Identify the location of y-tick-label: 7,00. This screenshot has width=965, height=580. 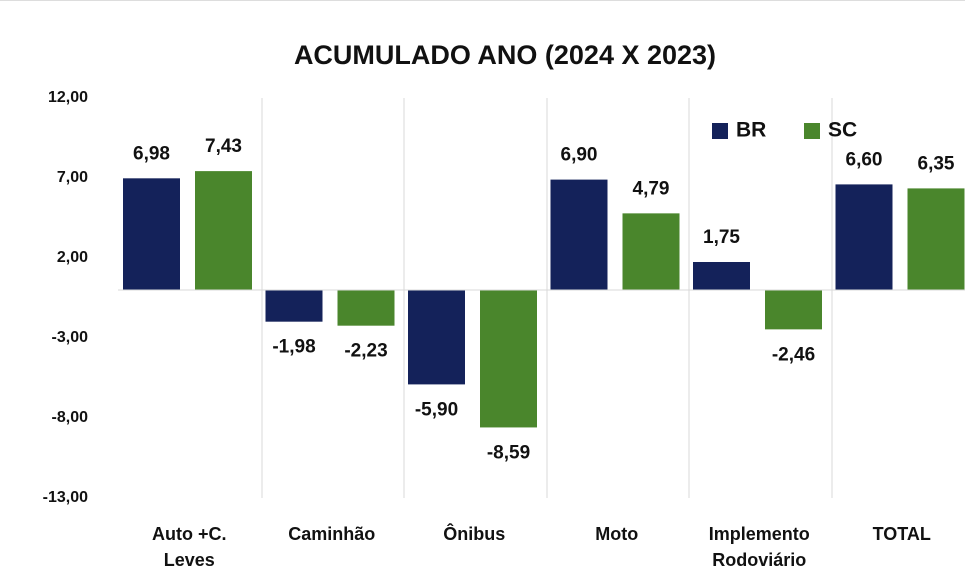
(72, 177).